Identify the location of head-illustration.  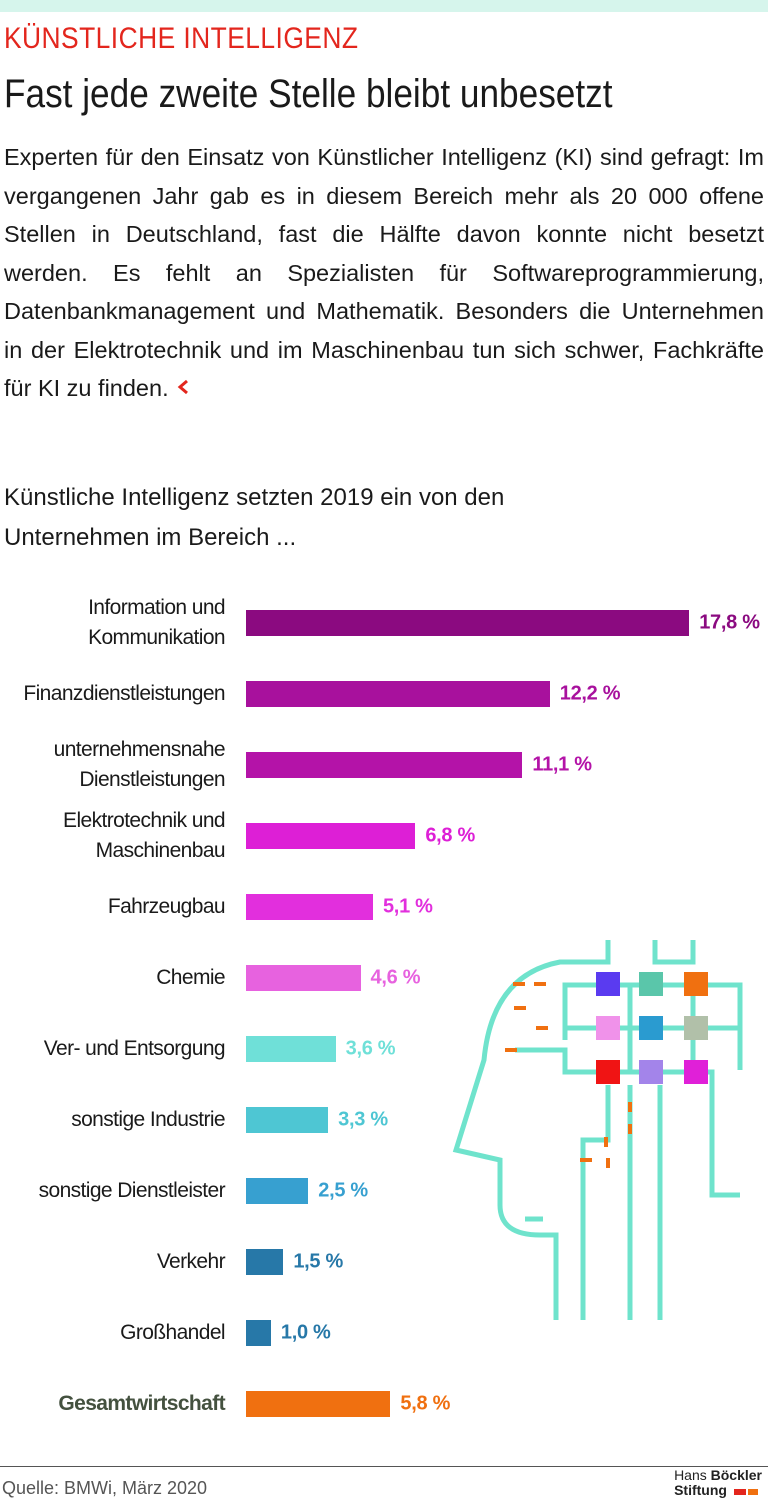
(597, 1130).